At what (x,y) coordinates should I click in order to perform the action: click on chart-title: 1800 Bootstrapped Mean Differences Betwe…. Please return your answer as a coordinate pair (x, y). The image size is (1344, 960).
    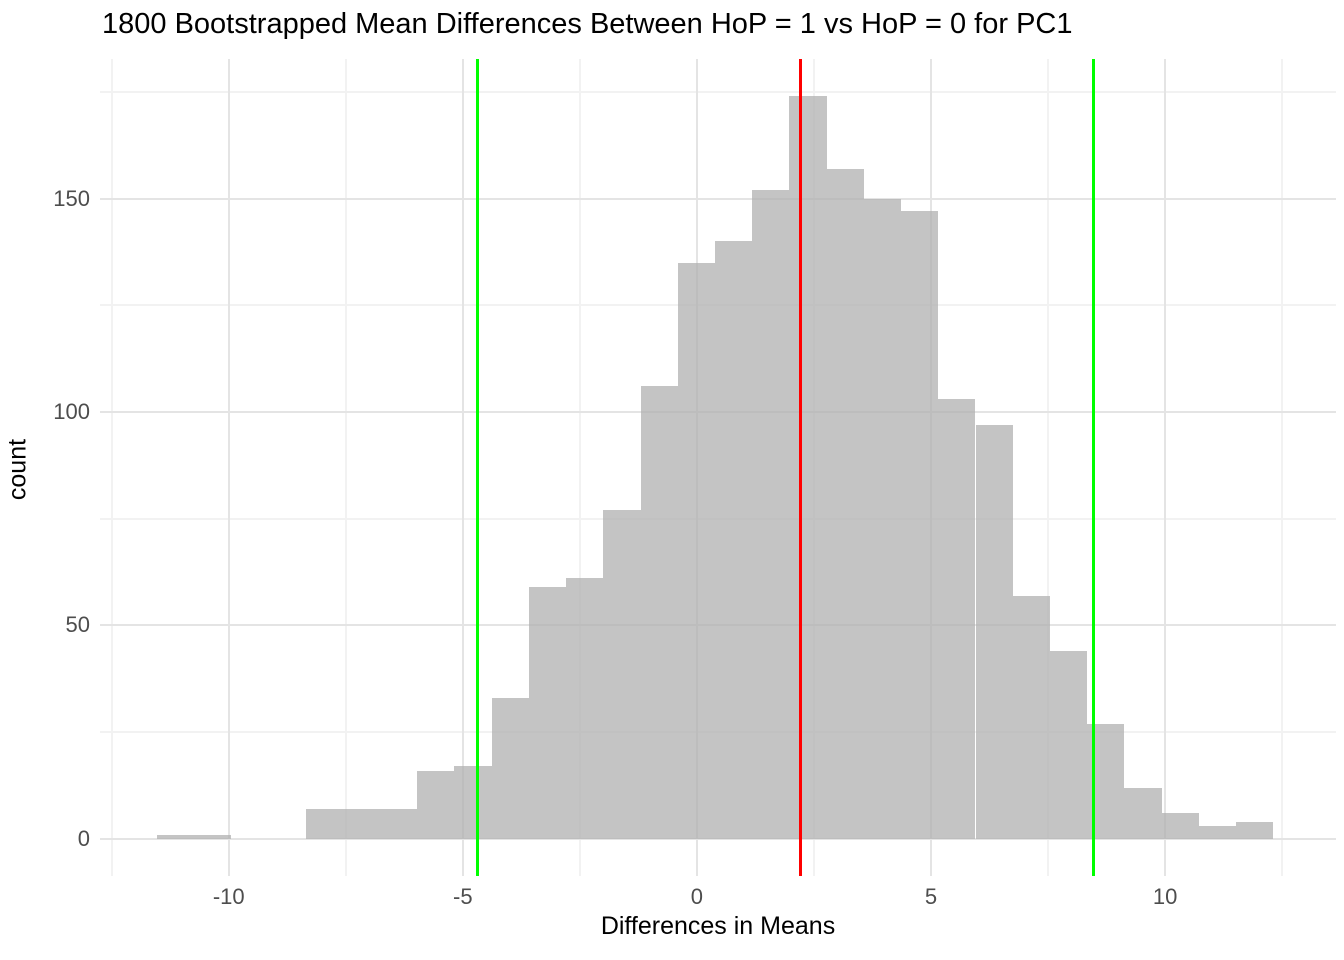
    Looking at the image, I should click on (587, 24).